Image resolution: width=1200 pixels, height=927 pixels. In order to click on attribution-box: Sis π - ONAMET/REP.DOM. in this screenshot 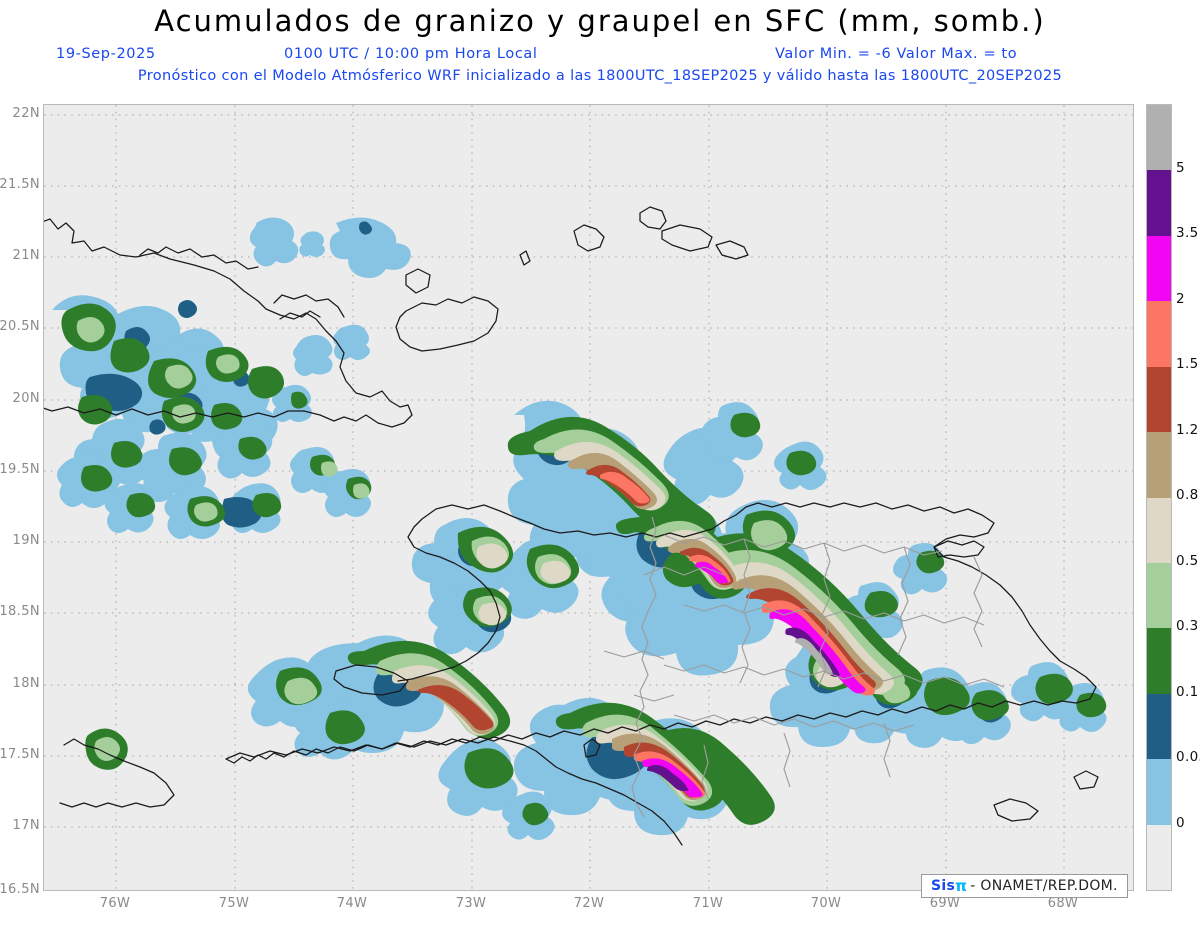, I will do `click(1024, 886)`.